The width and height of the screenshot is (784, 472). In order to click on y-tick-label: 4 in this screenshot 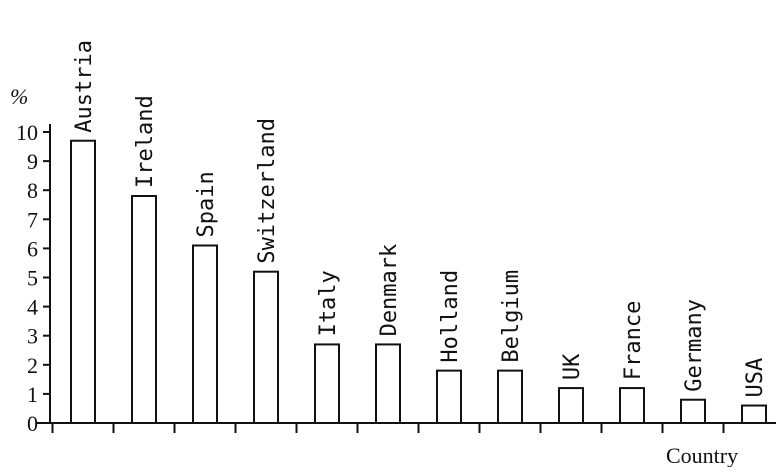, I will do `click(32, 307)`.